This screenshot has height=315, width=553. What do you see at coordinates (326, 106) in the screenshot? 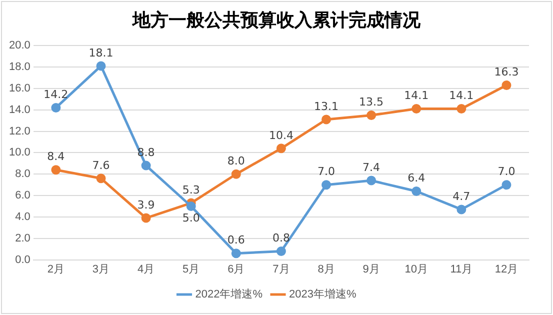
I see `data-label: 13.1` at bounding box center [326, 106].